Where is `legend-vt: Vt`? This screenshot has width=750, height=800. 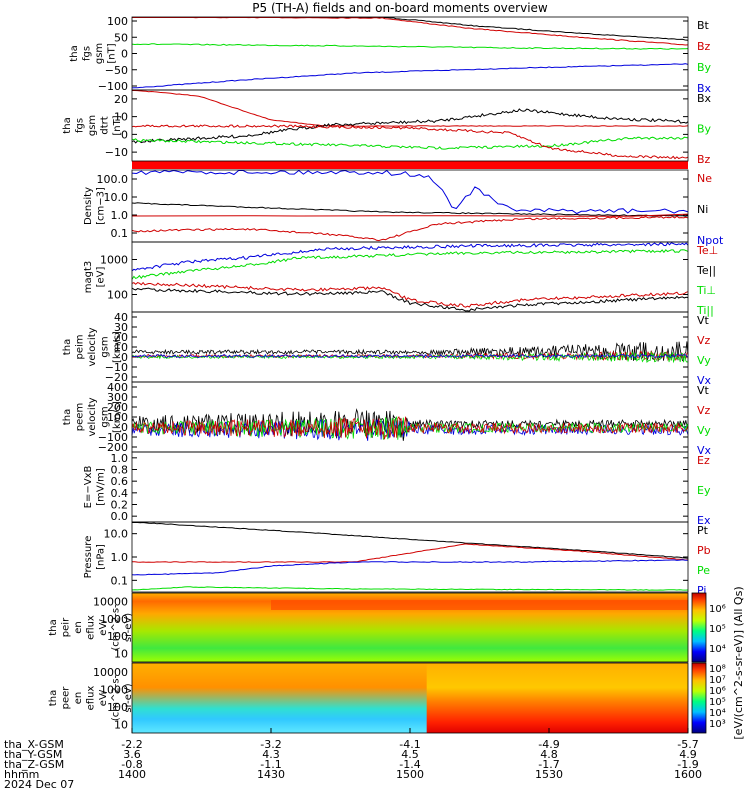
legend-vt: Vt is located at coordinates (703, 390).